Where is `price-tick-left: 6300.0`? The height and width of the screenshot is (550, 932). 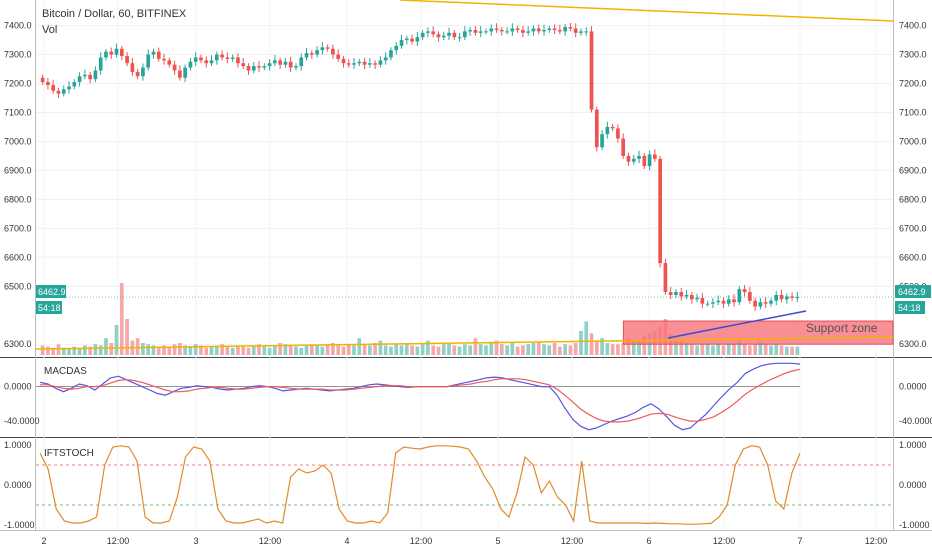
price-tick-left: 6300.0 is located at coordinates (18, 344).